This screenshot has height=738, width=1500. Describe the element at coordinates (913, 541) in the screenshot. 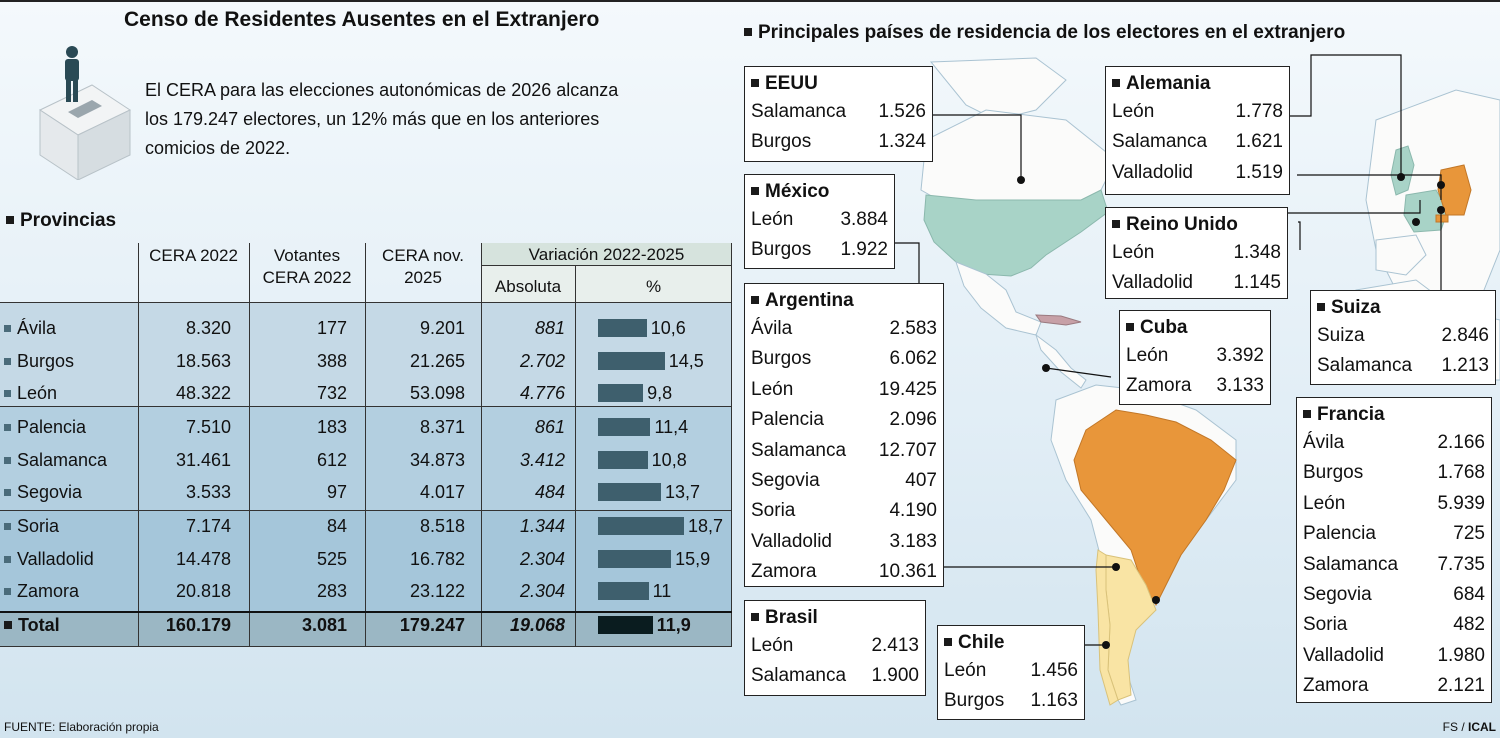

I see `country-row-value: 3.183` at that location.